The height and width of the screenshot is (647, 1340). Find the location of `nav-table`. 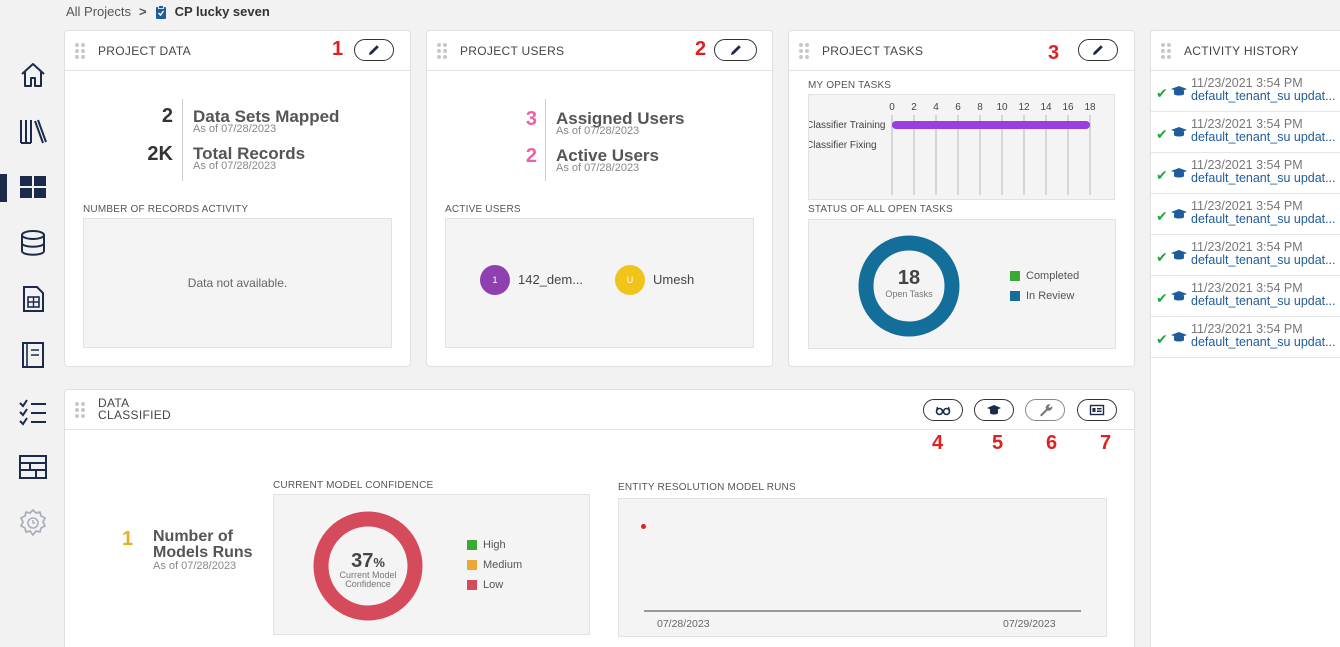

nav-table is located at coordinates (33, 467).